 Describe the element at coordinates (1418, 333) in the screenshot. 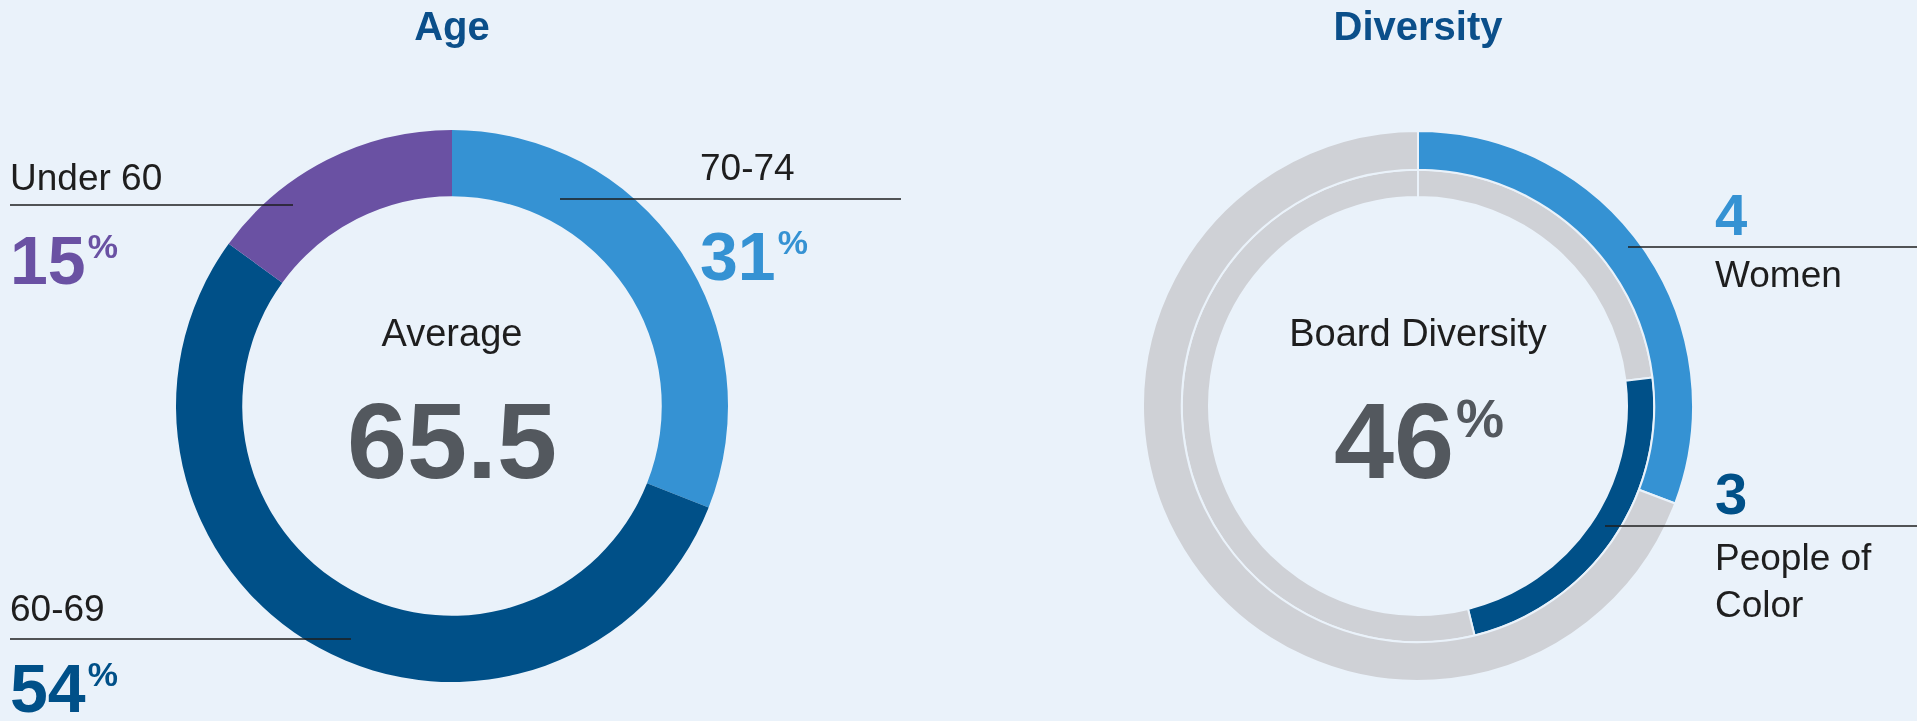

I see `text: Board Diversity` at that location.